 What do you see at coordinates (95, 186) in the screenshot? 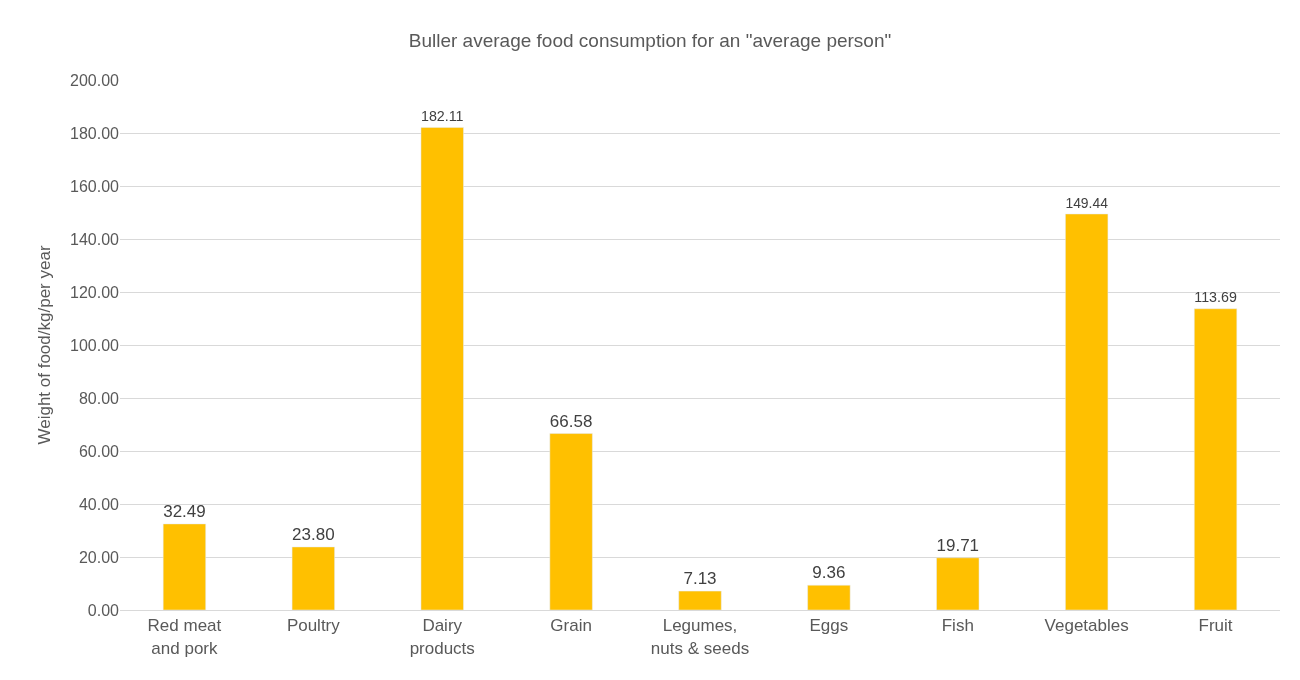
I see `y-tick-label: 160.00` at bounding box center [95, 186].